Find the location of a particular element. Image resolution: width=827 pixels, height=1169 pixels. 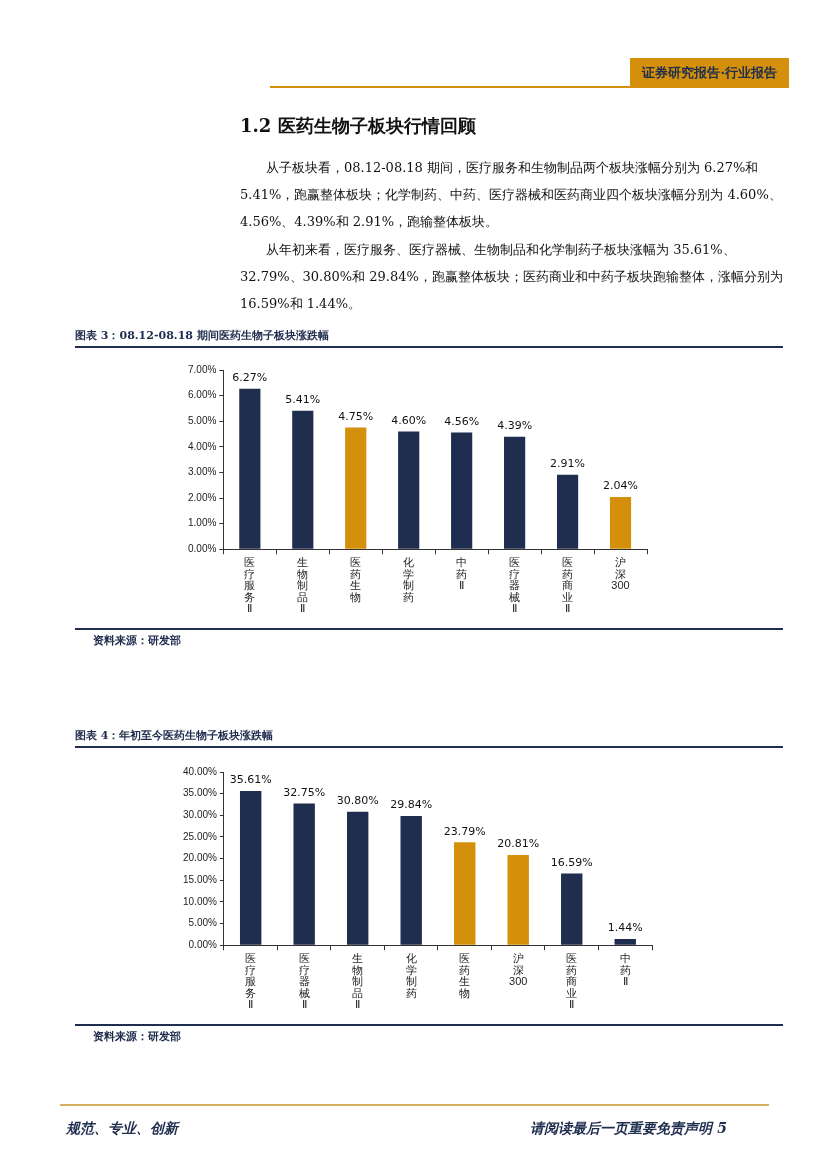

data-label: 16.59% is located at coordinates (571, 862).